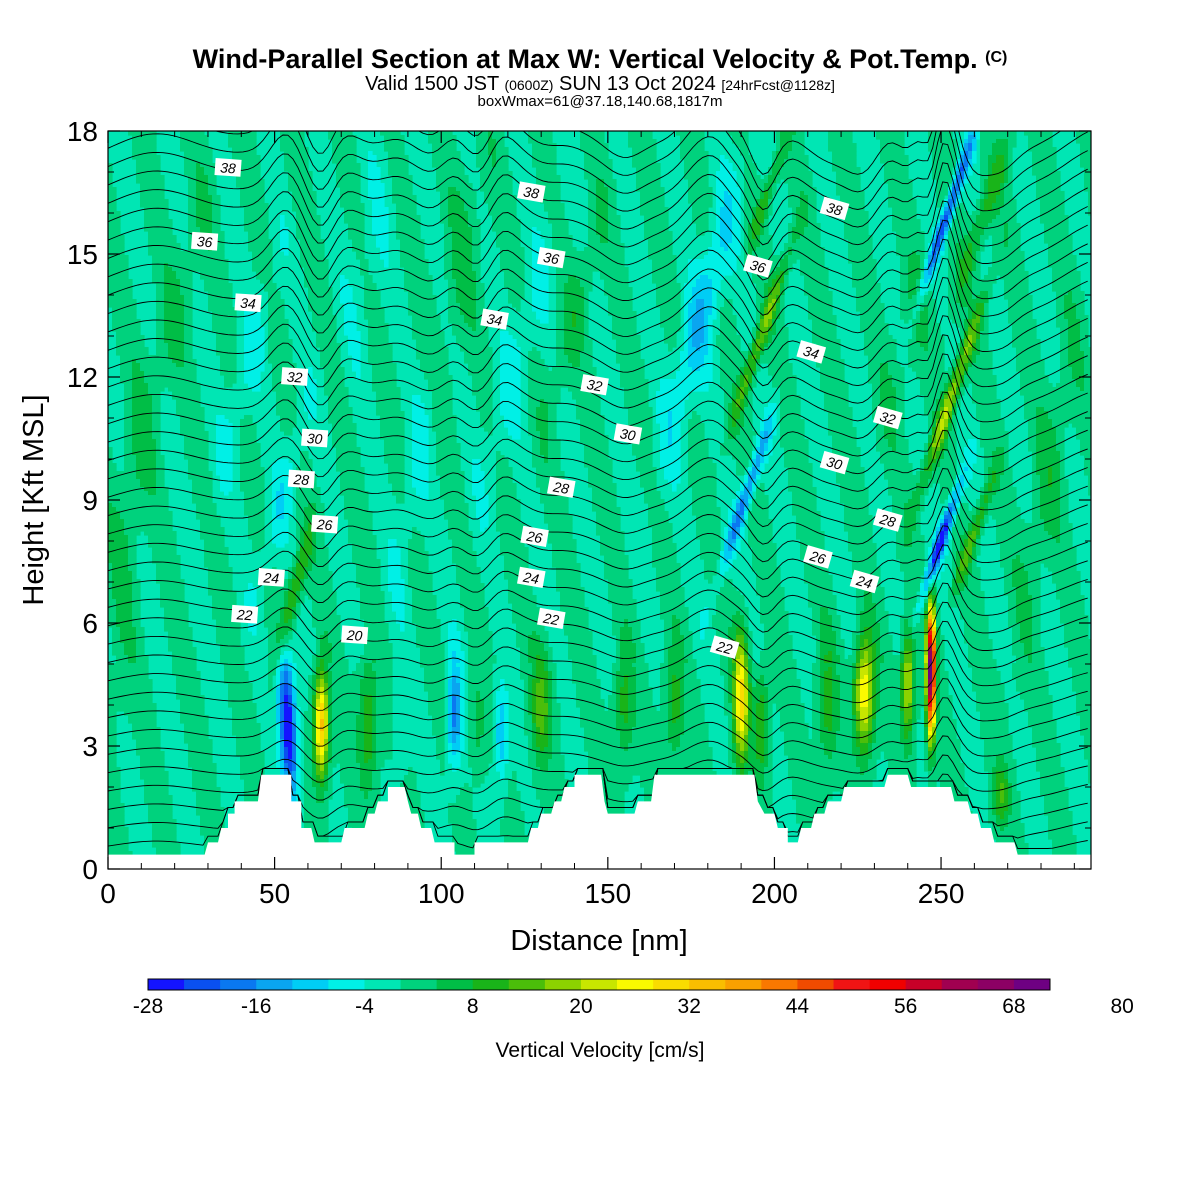 This screenshot has width=1200, height=1200. What do you see at coordinates (34, 499) in the screenshot?
I see `y-axis-label: Height [Kft MSL]` at bounding box center [34, 499].